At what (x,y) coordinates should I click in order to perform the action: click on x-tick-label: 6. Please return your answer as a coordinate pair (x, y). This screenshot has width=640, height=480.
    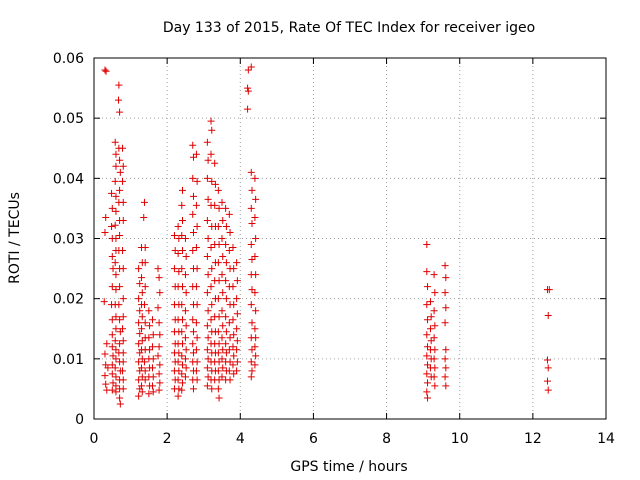
    Looking at the image, I should click on (313, 439).